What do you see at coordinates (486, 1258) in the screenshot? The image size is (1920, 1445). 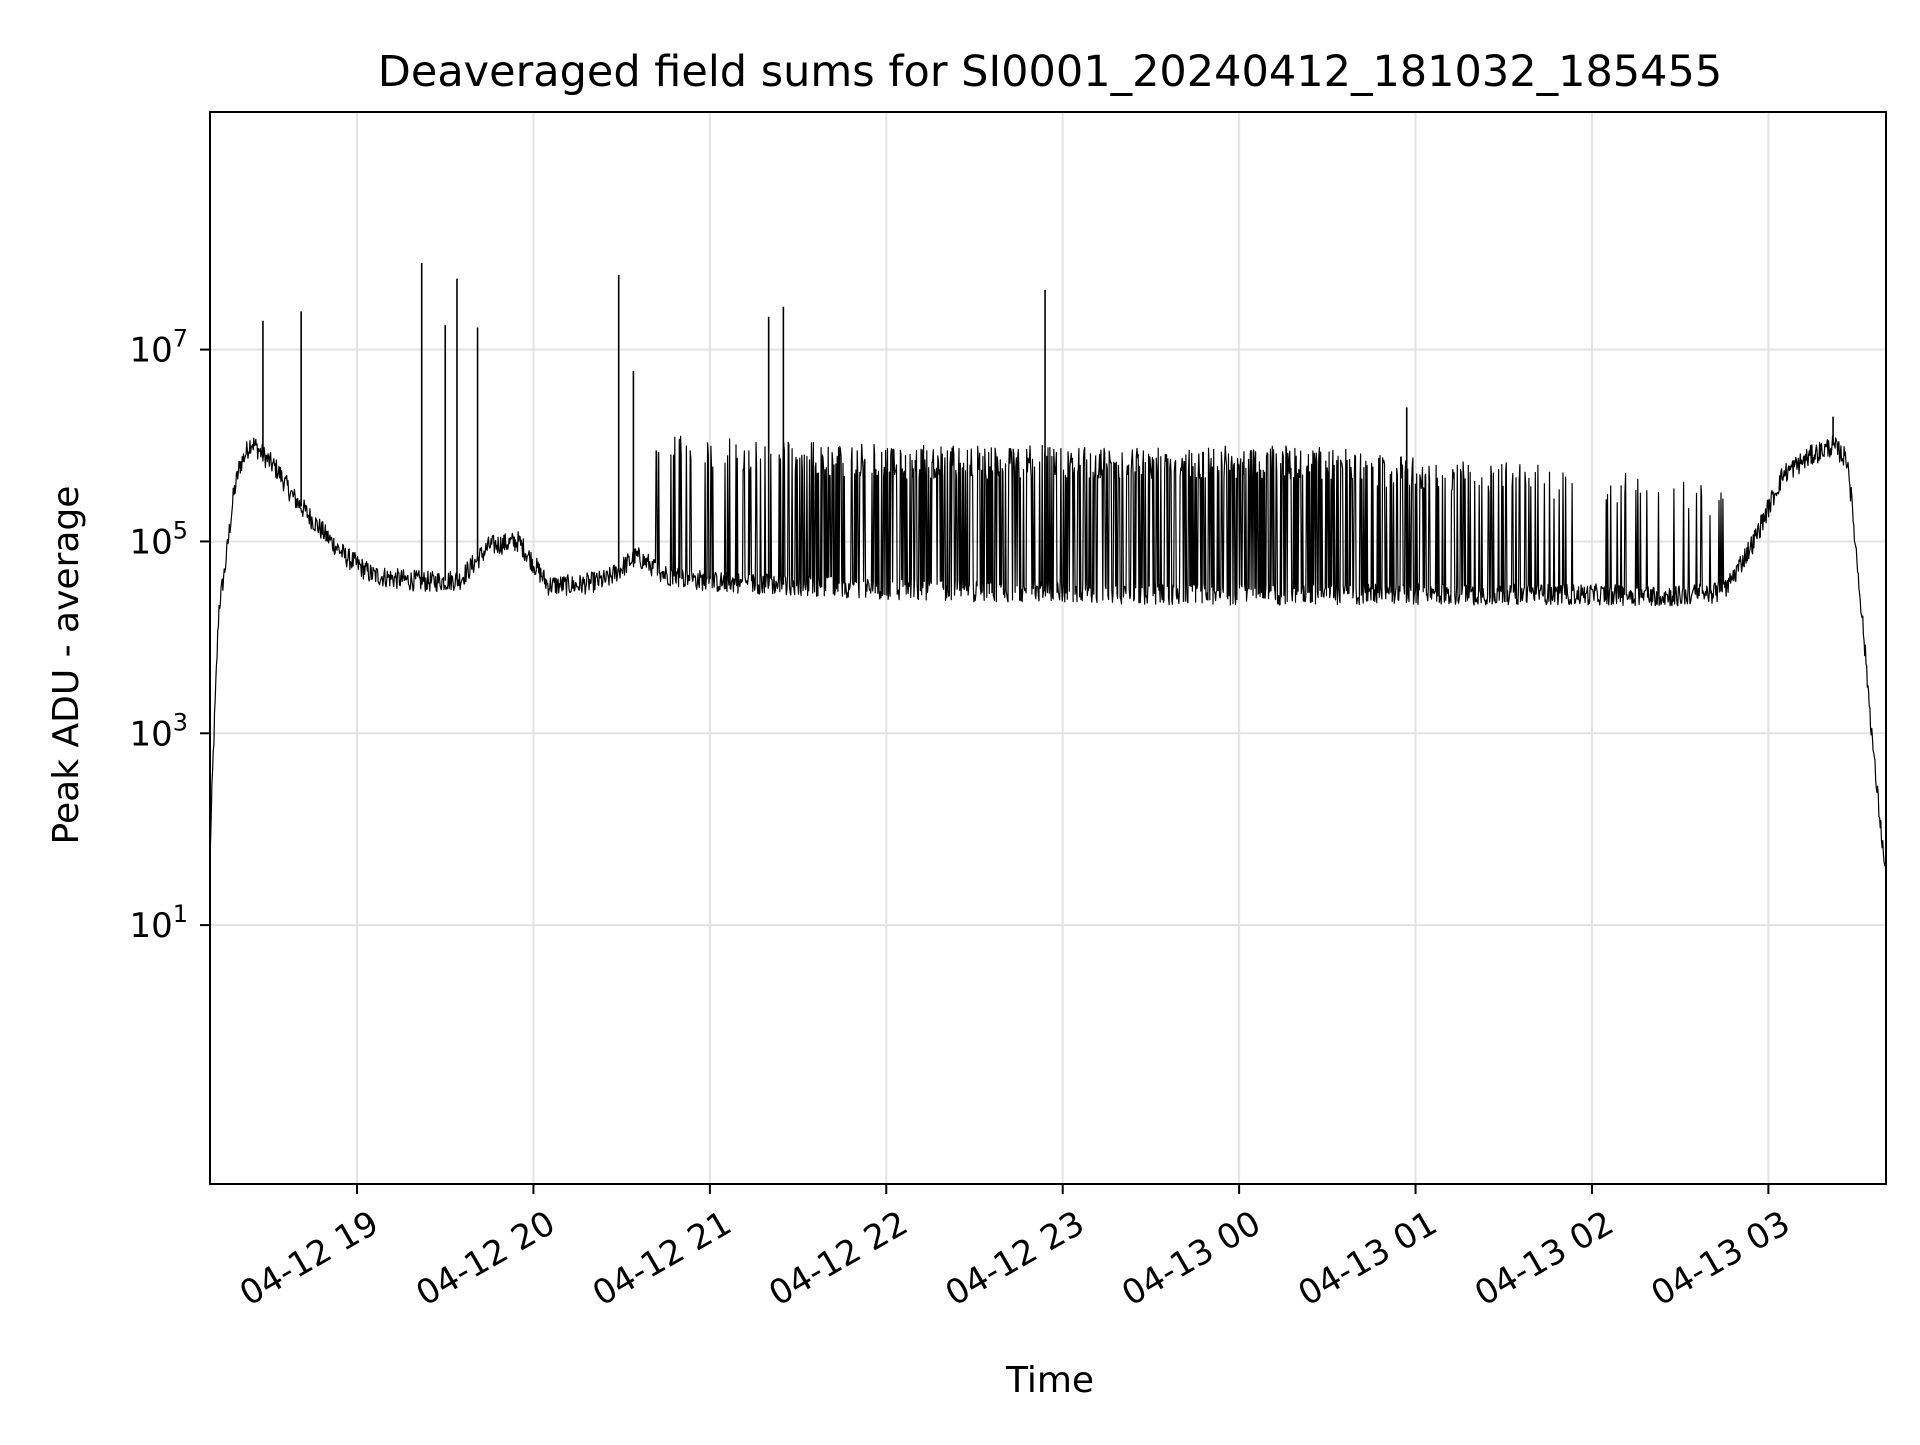 I see `x-tick-label: 04-12 20` at bounding box center [486, 1258].